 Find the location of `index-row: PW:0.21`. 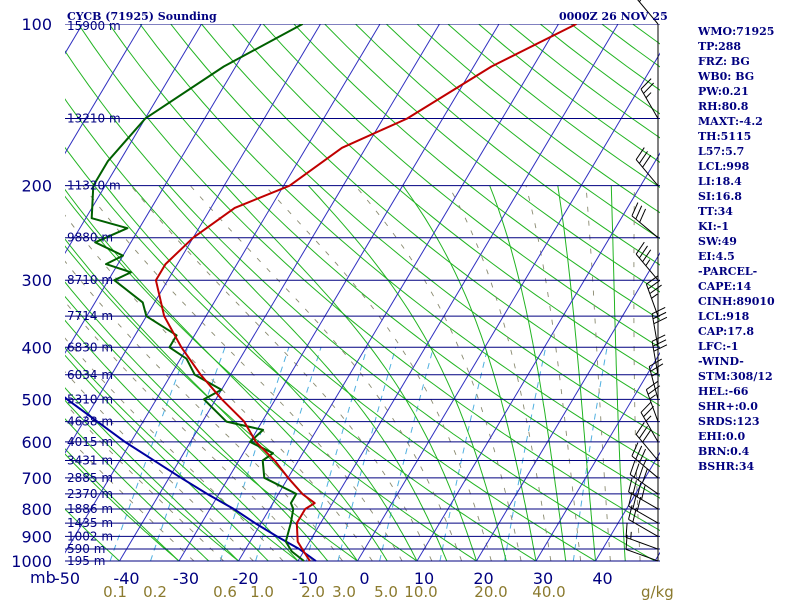

index-row: PW:0.21 is located at coordinates (723, 91).